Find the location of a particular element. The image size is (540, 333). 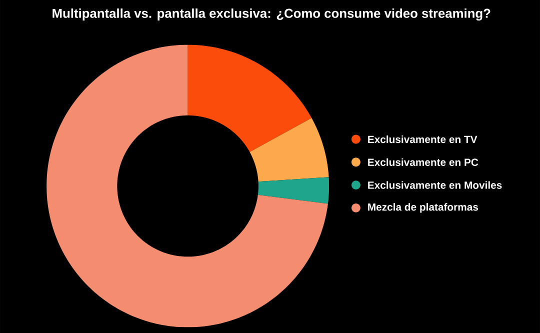

legend-label: Exclusivamente en PC is located at coordinates (423, 162).